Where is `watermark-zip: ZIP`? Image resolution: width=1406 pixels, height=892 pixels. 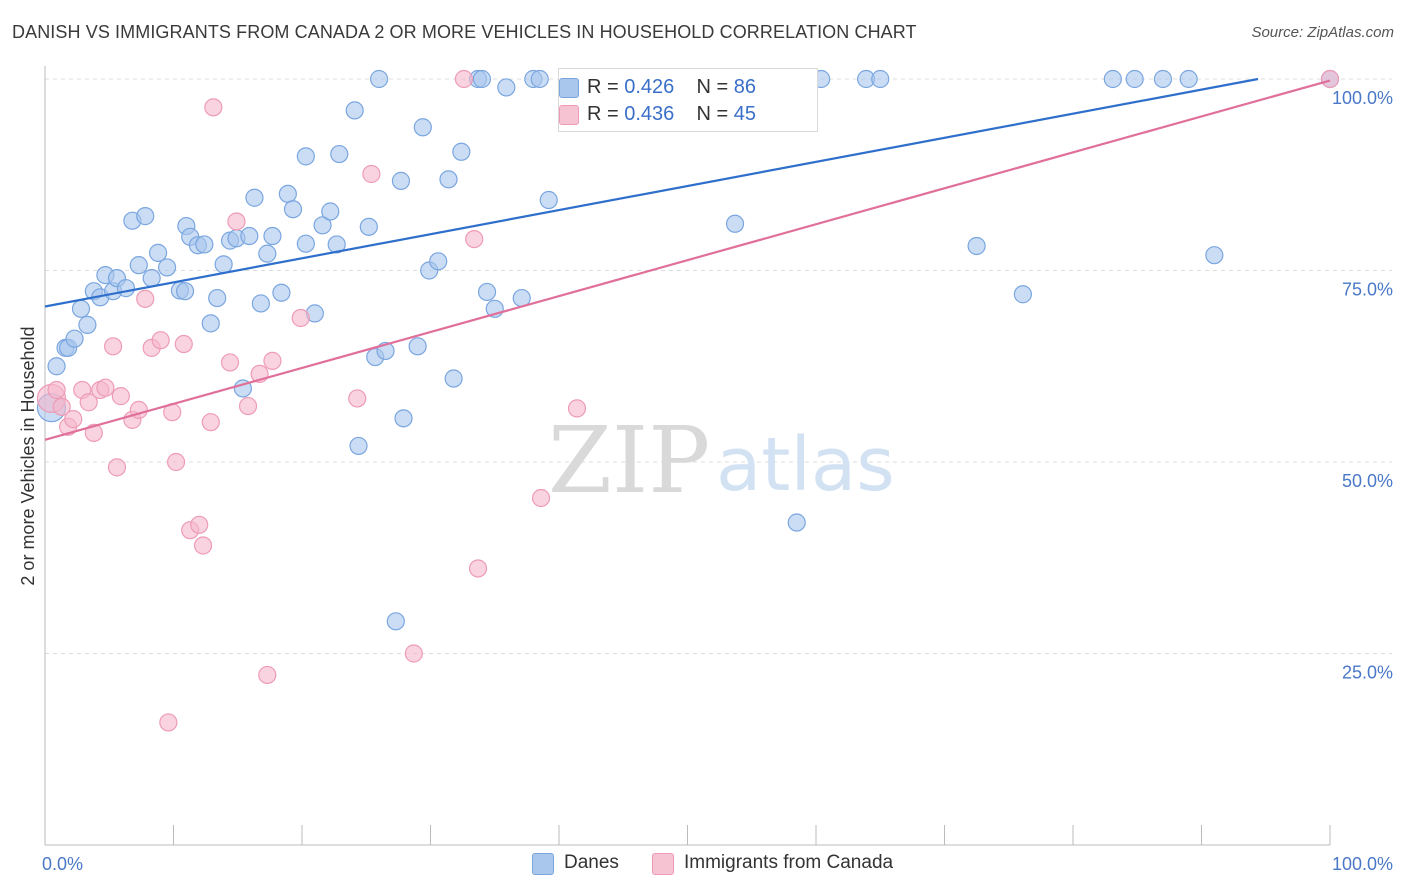
watermark-zip: ZIP is located at coordinates (629, 460).